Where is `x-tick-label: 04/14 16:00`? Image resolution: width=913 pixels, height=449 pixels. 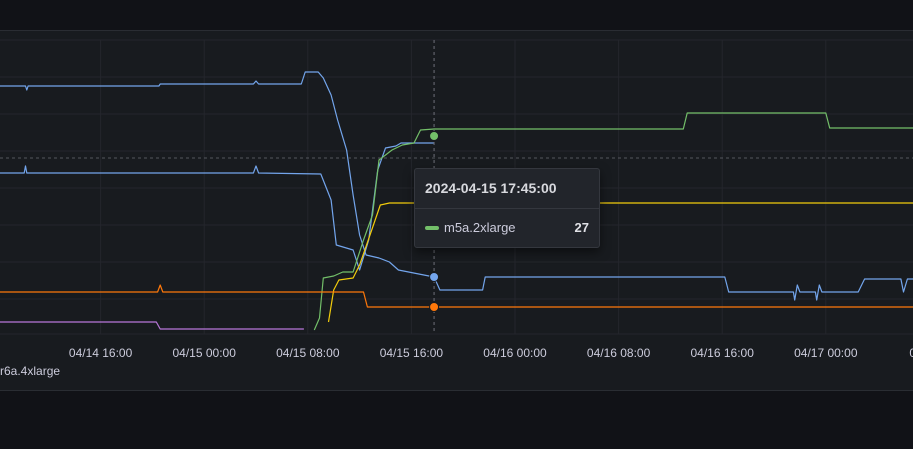 x-tick-label: 04/14 16:00 is located at coordinates (101, 353).